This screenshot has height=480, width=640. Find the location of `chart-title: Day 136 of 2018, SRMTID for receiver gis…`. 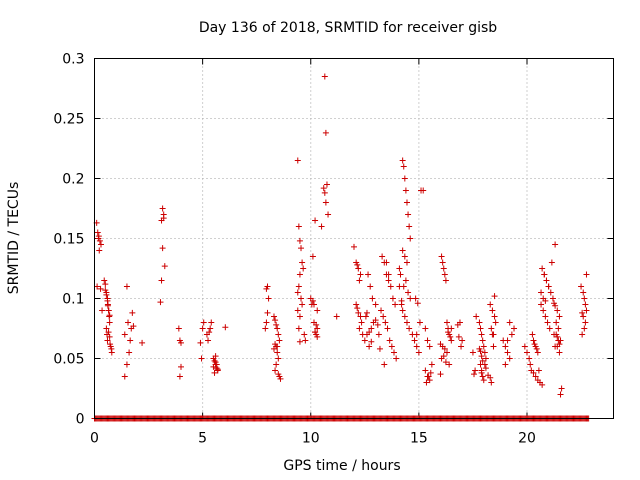

chart-title: Day 136 of 2018, SRMTID for receiver gis… is located at coordinates (348, 28).